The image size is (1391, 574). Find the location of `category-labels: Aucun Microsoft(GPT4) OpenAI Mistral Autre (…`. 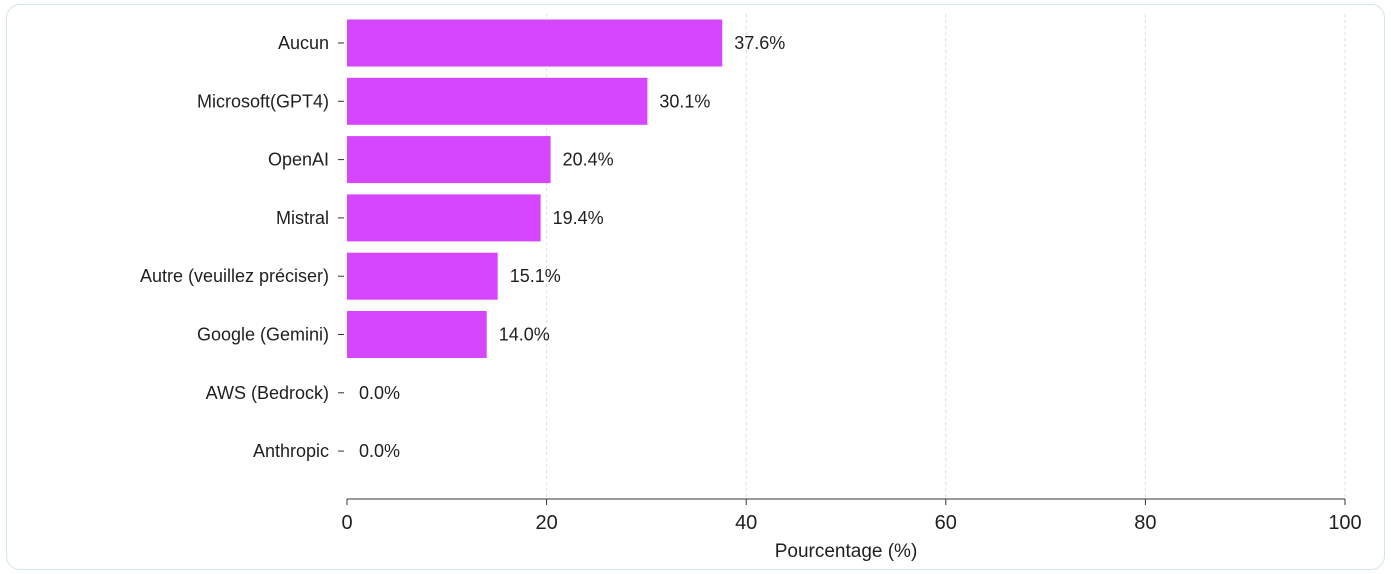

category-labels: Aucun Microsoft(GPT4) OpenAI Mistral Autre (… is located at coordinates (242, 247).